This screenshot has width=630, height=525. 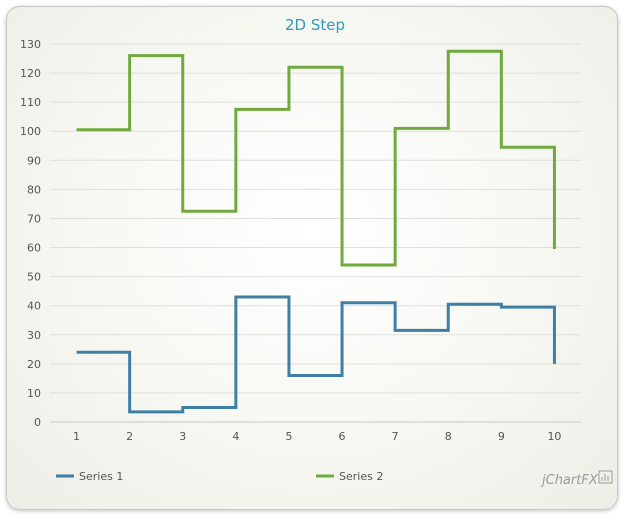 I want to click on y-tick-label: 70, so click(x=34, y=218).